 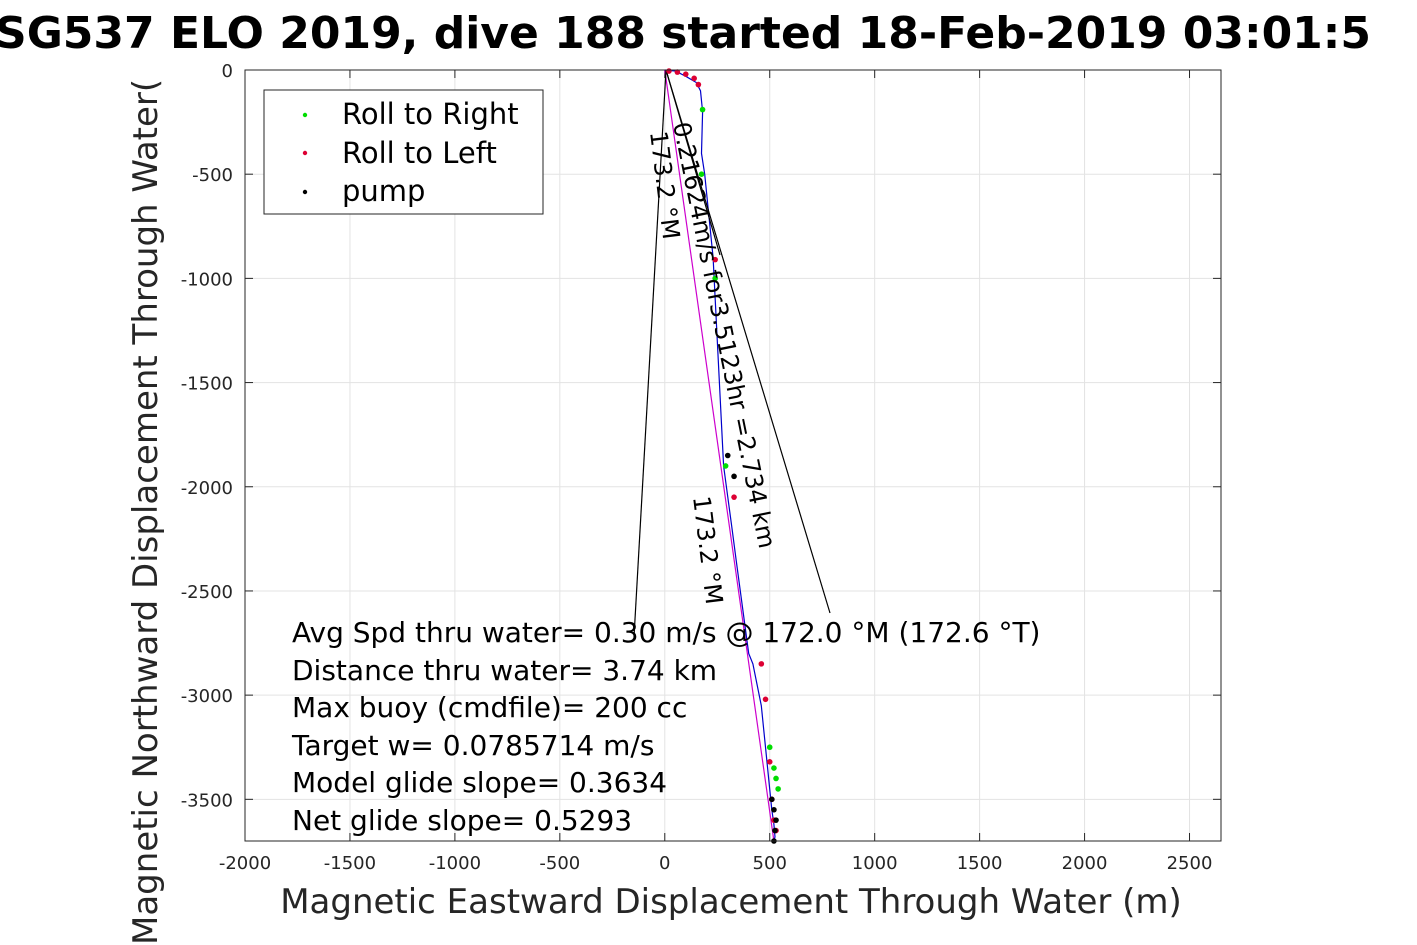 What do you see at coordinates (212, 175) in the screenshot?
I see `y-tick-label: -500` at bounding box center [212, 175].